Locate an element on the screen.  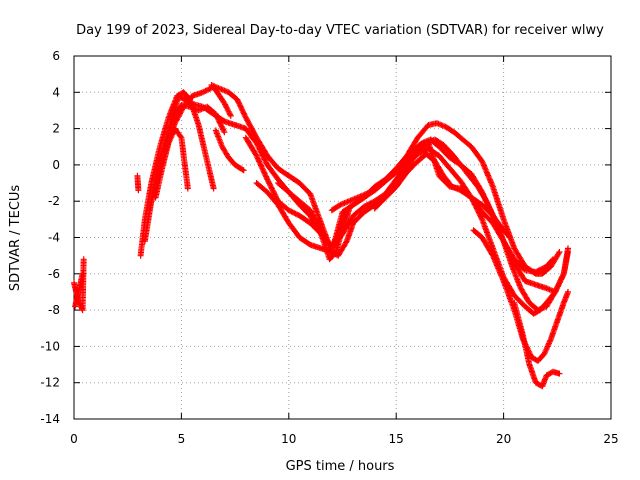
x-axis-label: GPS time / hours is located at coordinates (340, 466).